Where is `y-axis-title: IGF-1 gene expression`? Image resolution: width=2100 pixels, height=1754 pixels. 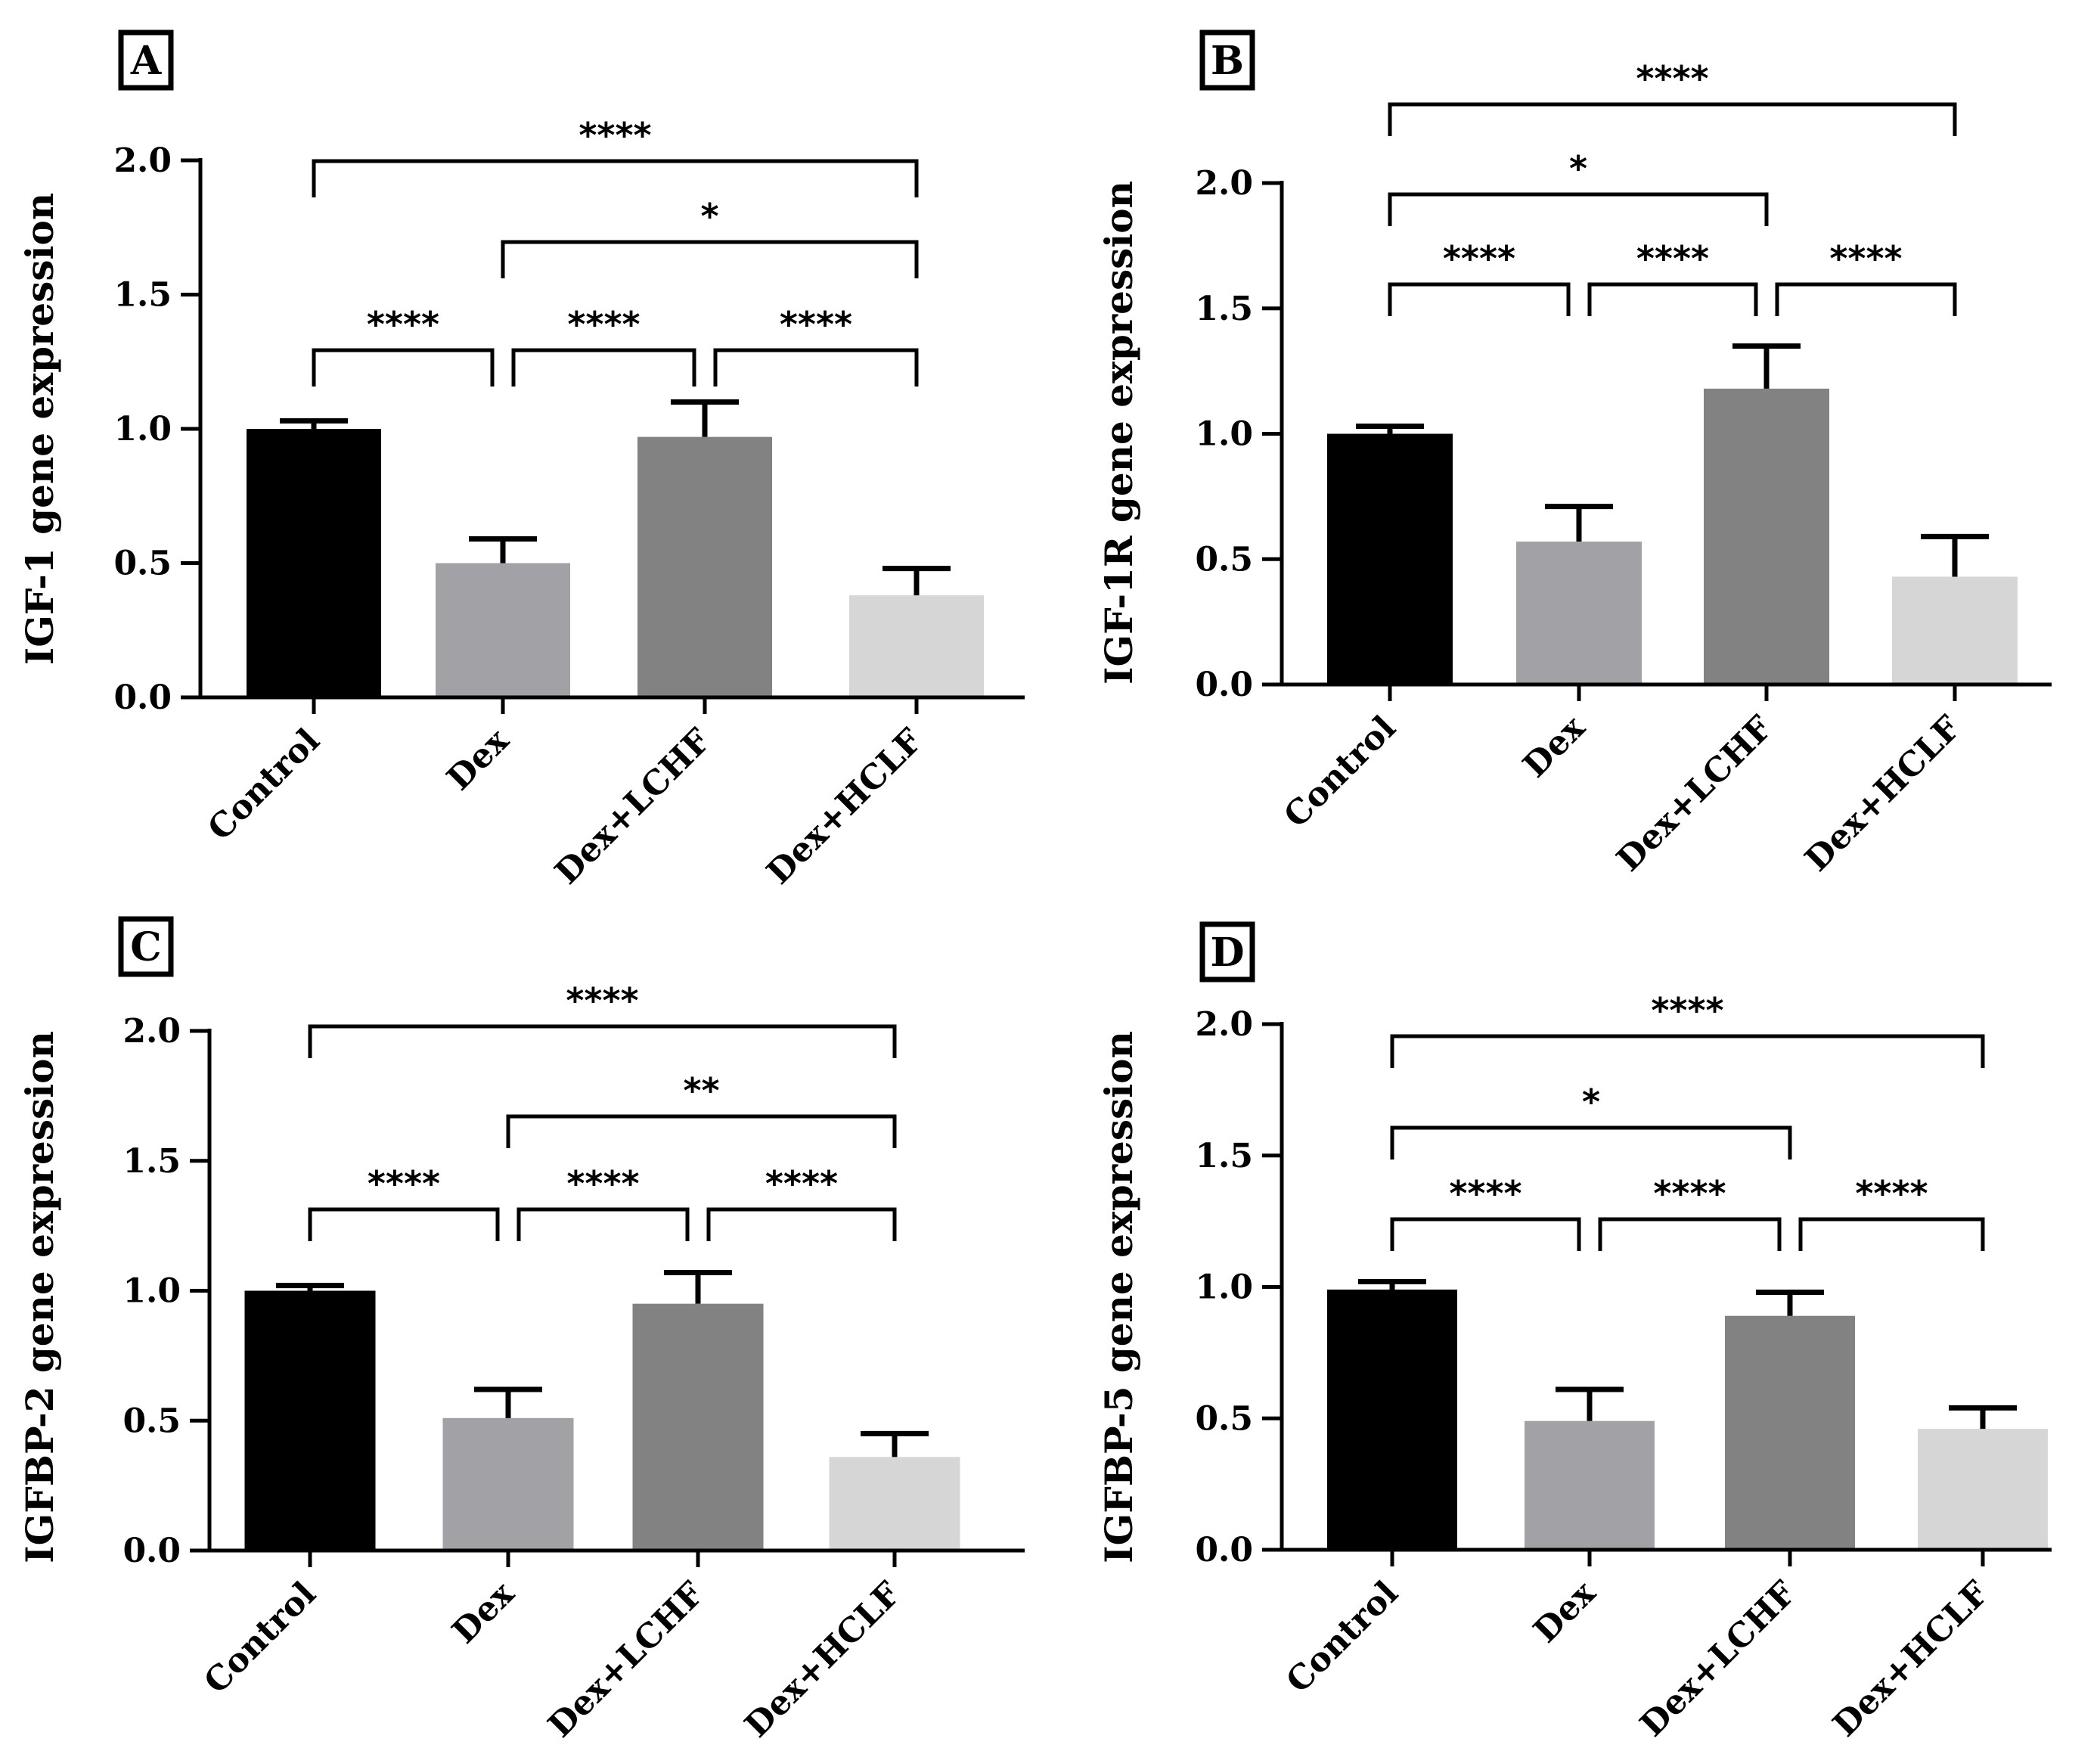 y-axis-title: IGF-1 gene expression is located at coordinates (39, 429).